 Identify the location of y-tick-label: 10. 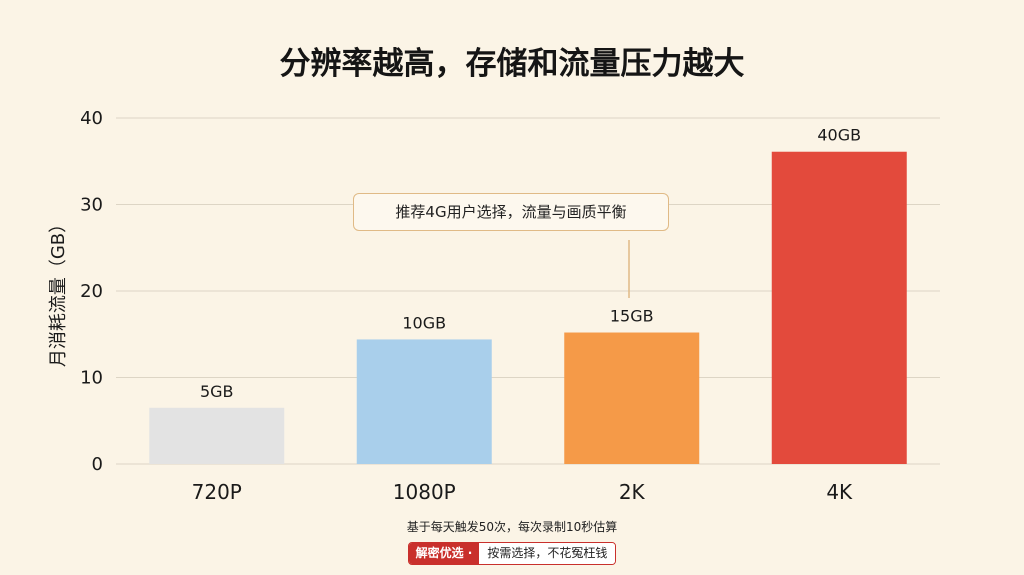
(91, 378).